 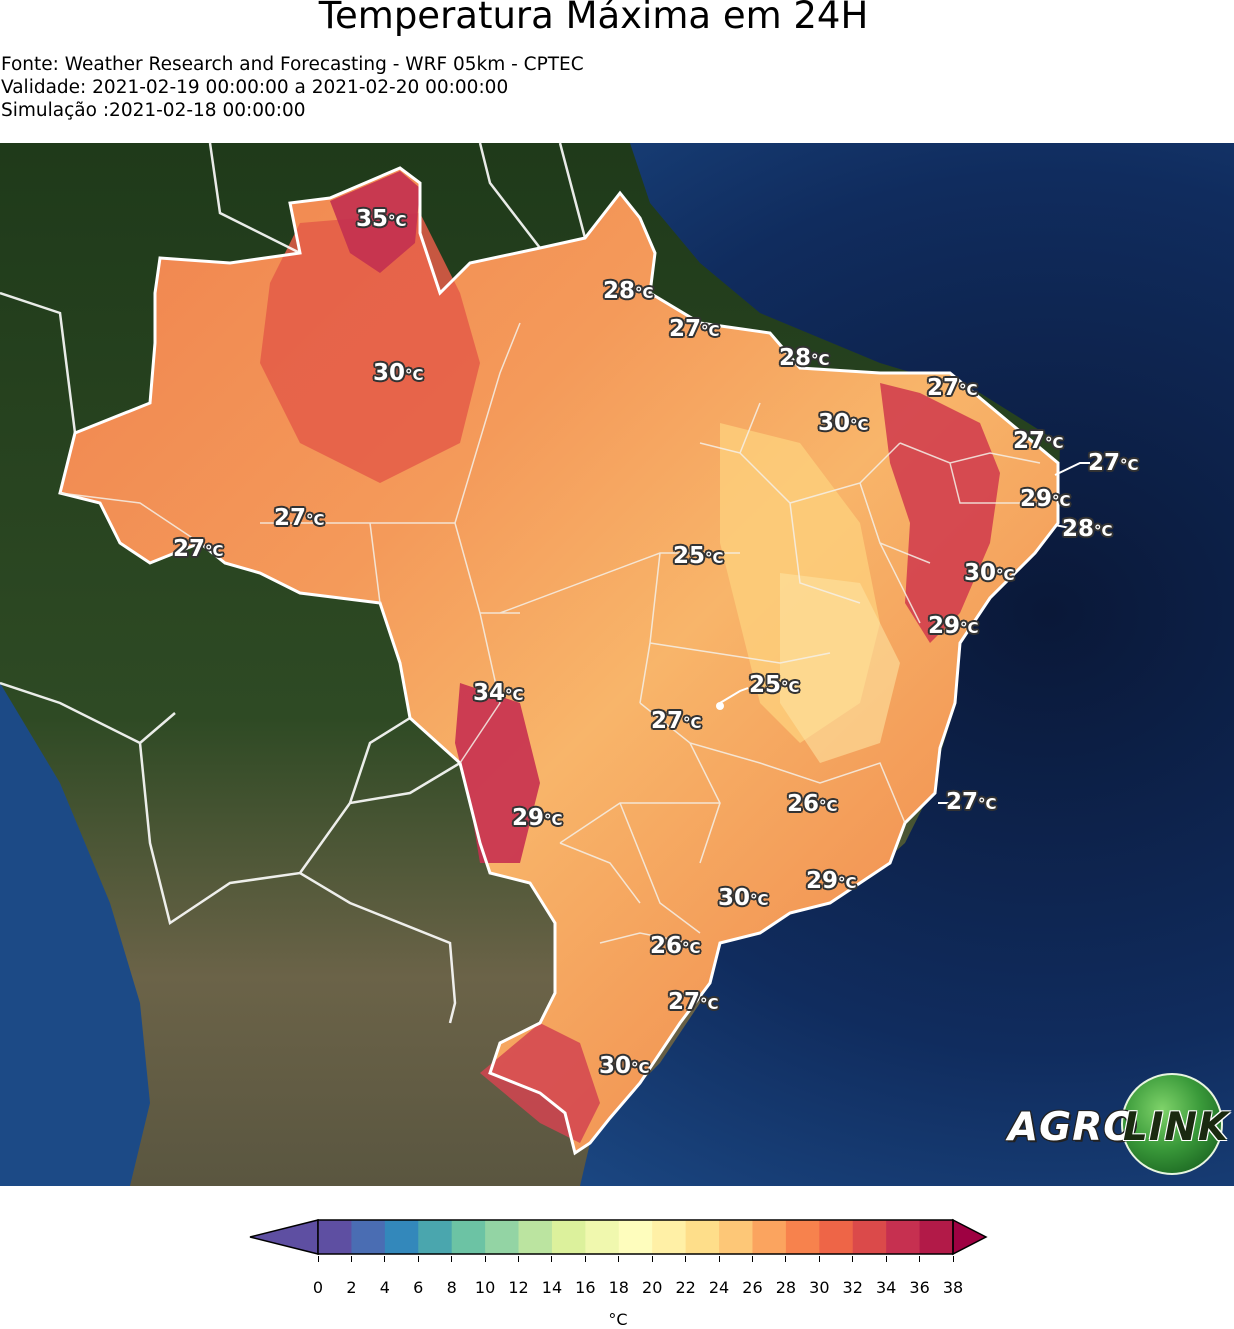 What do you see at coordinates (940, 513) in the screenshot?
I see `hot-region-northeast` at bounding box center [940, 513].